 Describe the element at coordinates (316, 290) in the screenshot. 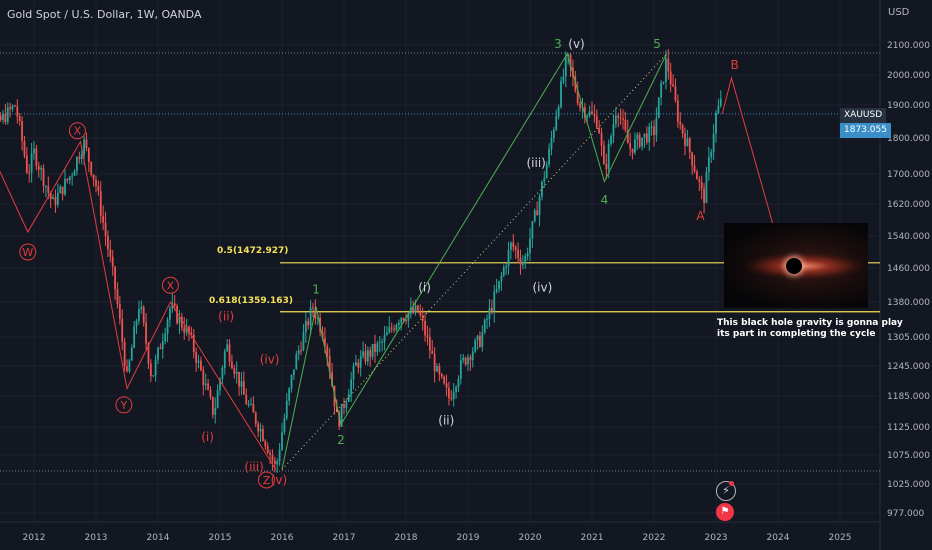

I see `wave-label-green: 1` at that location.